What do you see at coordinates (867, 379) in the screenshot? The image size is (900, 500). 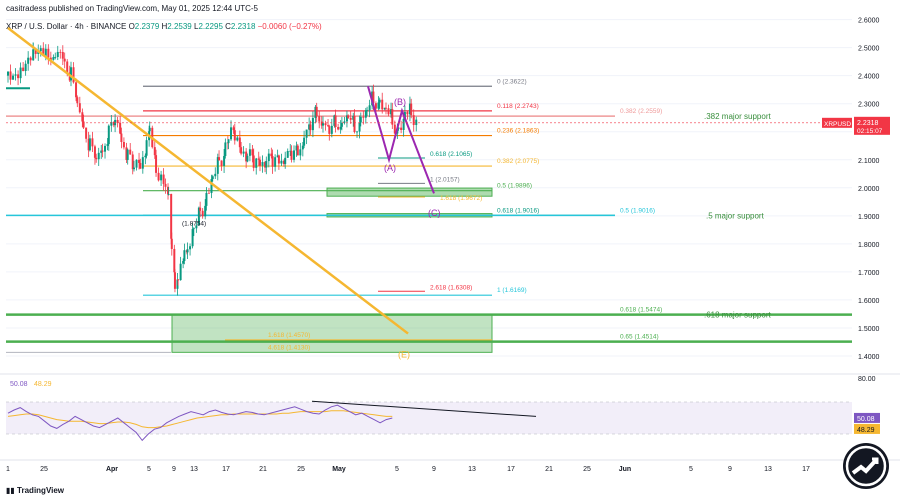 I see `rsi-tick-label: 80.00` at bounding box center [867, 379].